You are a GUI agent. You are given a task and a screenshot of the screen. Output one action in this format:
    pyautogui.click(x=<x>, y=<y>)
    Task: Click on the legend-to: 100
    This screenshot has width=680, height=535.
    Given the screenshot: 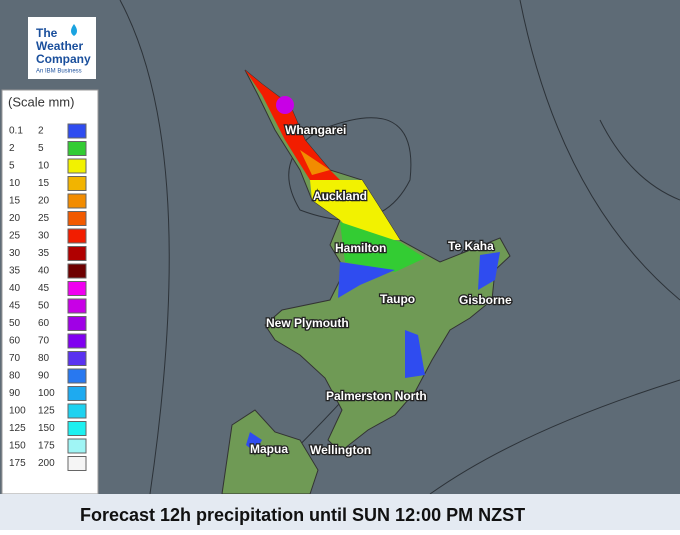 What is the action you would take?
    pyautogui.click(x=46, y=393)
    